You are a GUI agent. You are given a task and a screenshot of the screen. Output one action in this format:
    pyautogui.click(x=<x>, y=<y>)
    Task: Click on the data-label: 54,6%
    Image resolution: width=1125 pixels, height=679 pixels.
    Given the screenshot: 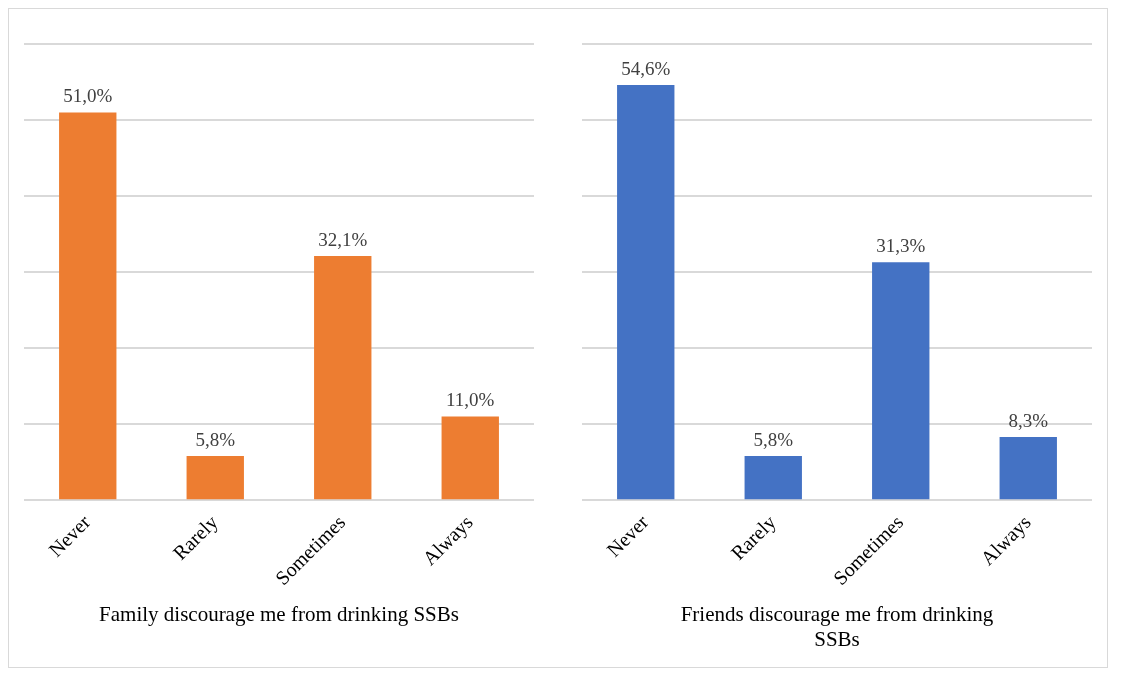 What is the action you would take?
    pyautogui.click(x=646, y=68)
    